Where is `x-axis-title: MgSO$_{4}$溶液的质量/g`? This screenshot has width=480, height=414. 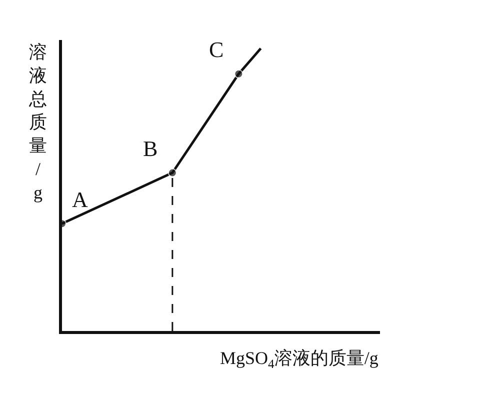 x-axis-title: MgSO$_{4}$溶液的质量/g is located at coordinates (299, 359).